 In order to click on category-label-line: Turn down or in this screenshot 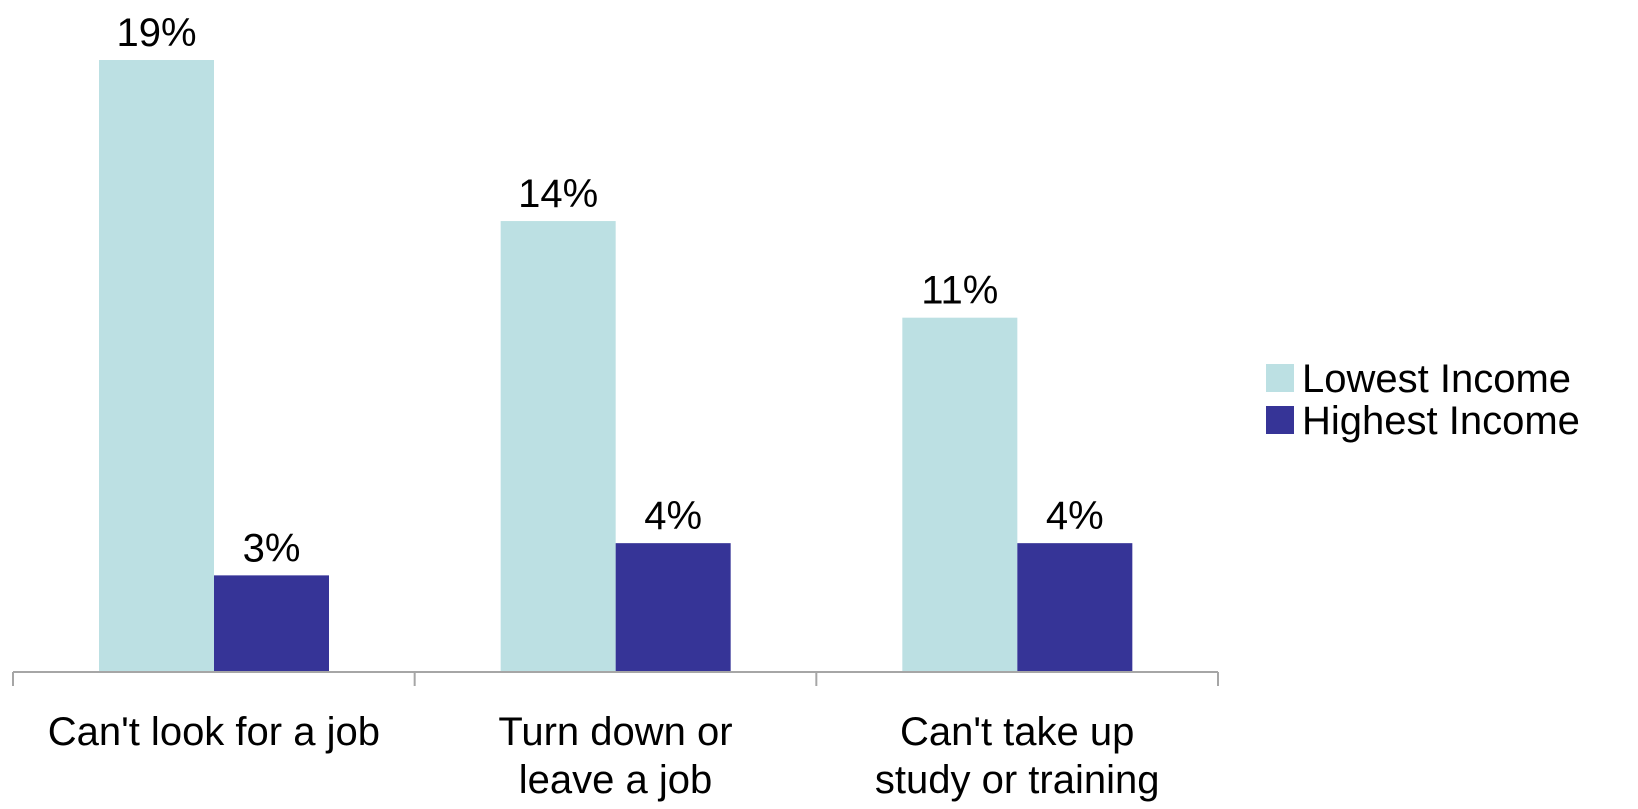, I will do `click(615, 732)`.